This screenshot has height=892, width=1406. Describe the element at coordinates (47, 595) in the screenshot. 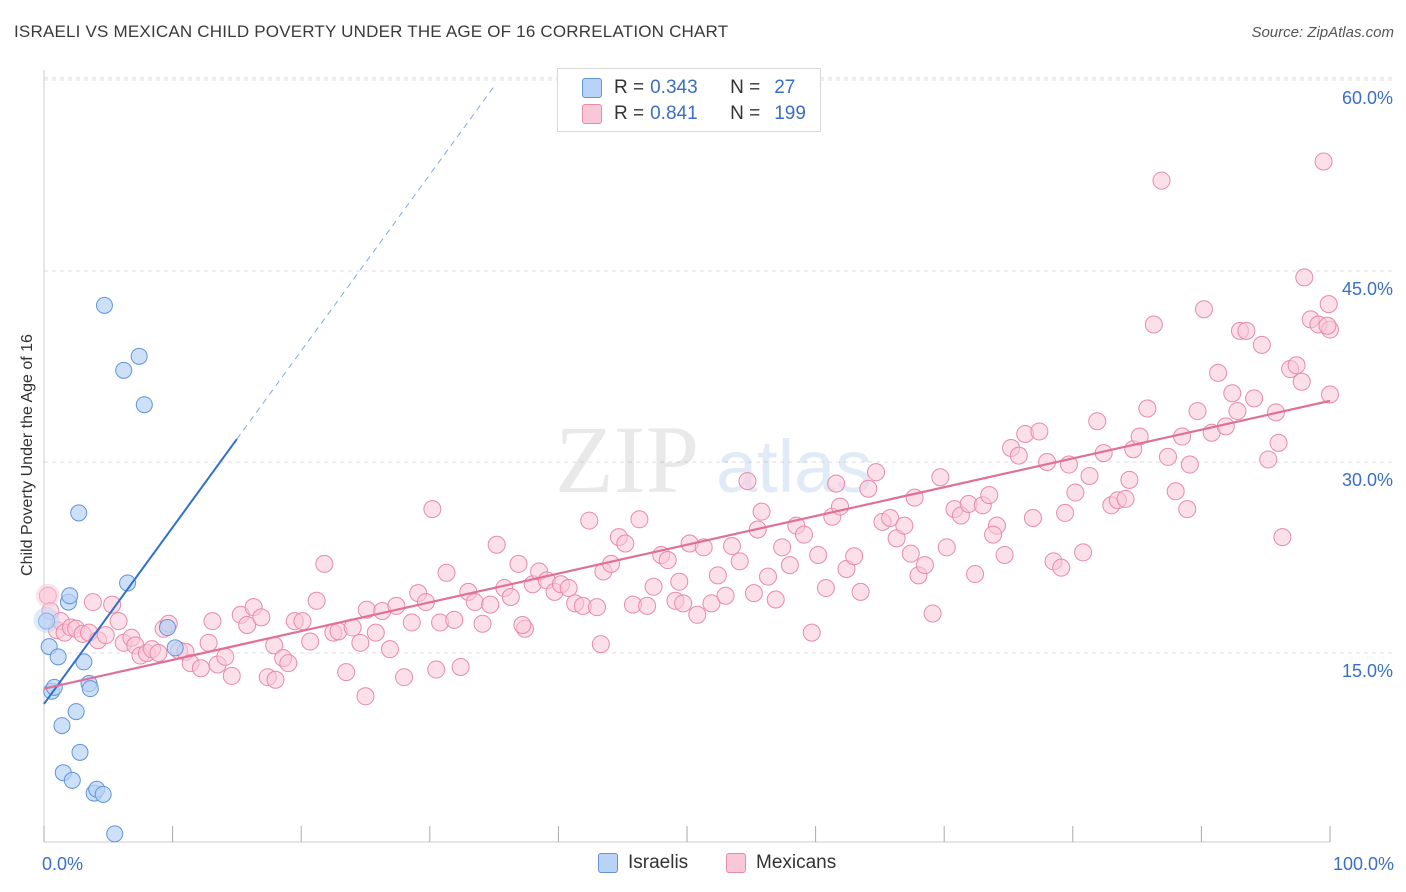

I see `mexican-point-cluster` at that location.